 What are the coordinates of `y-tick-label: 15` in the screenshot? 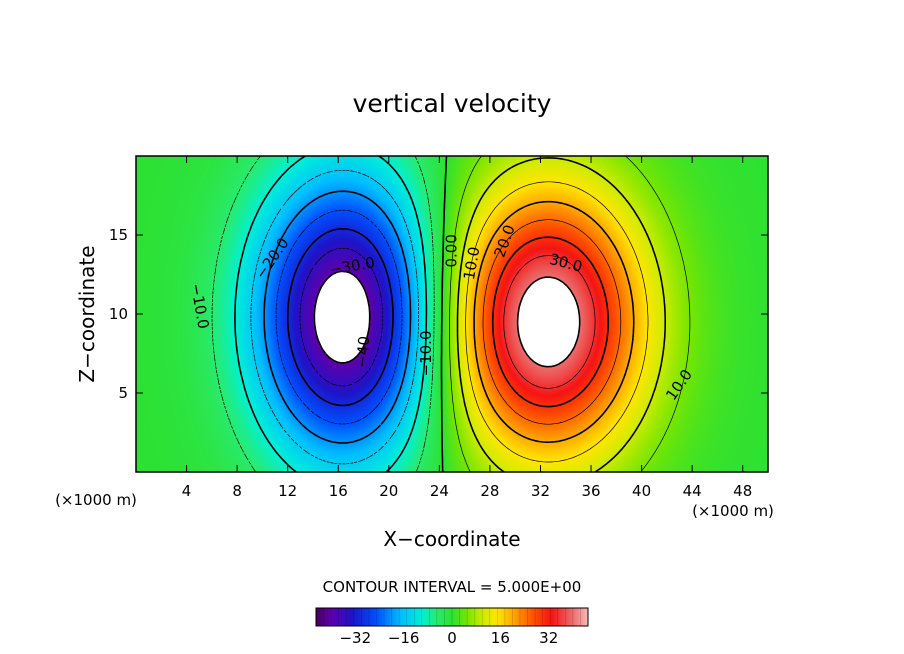 It's located at (118, 235).